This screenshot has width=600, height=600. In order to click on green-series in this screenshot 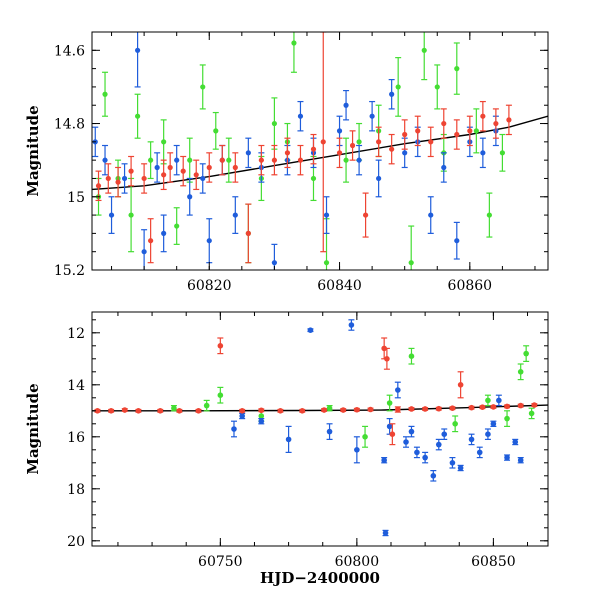, I will do `click(352, 396)`.